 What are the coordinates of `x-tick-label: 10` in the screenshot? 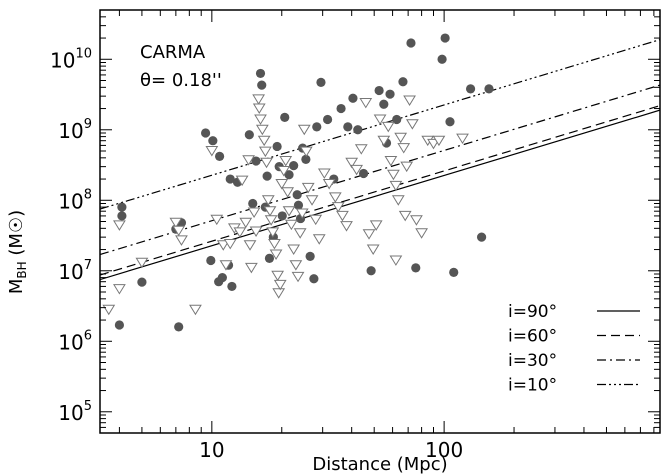 It's located at (211, 450).